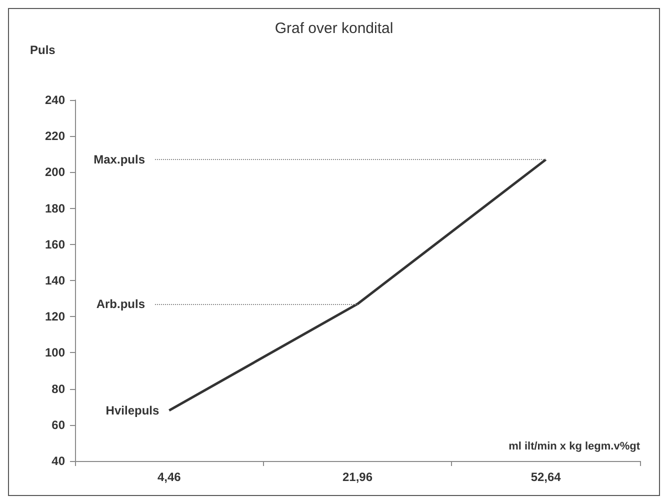  Describe the element at coordinates (169, 477) in the screenshot. I see `x-tick-label: 4,46` at that location.